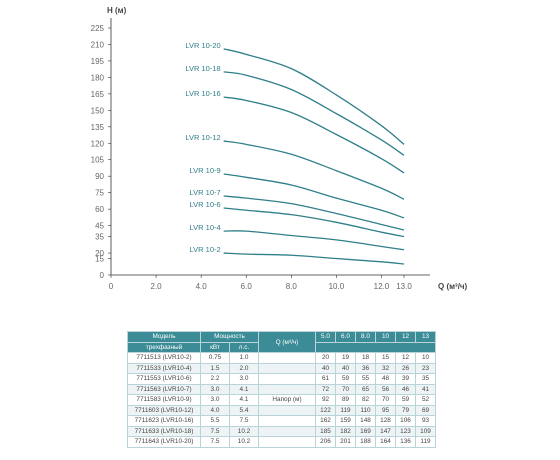  I want to click on y-tick-label: 135, so click(98, 127).